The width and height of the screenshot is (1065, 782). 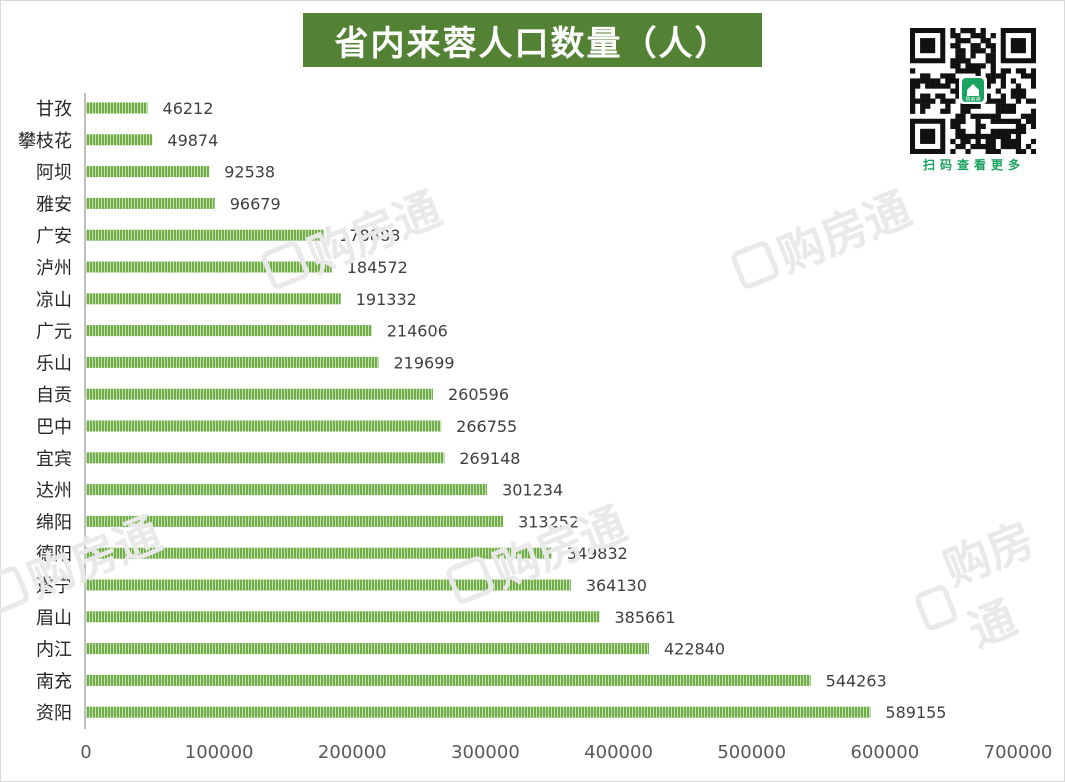 I want to click on category-label: 宜宾, so click(x=54, y=459).